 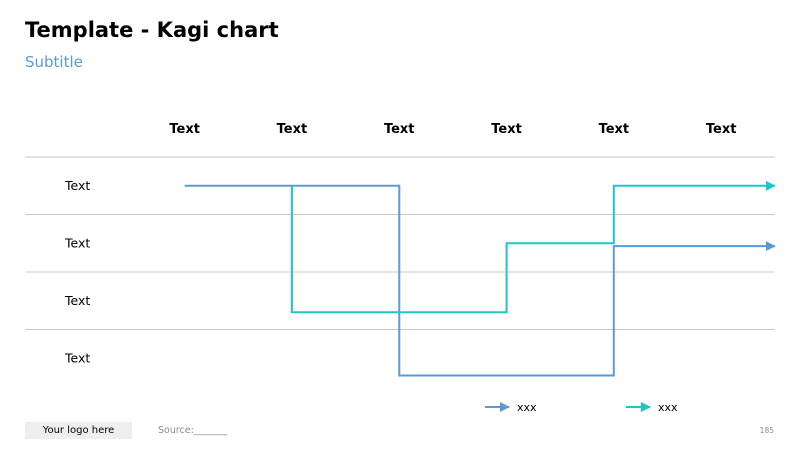 I want to click on source-label: Source:_______, so click(x=193, y=430).